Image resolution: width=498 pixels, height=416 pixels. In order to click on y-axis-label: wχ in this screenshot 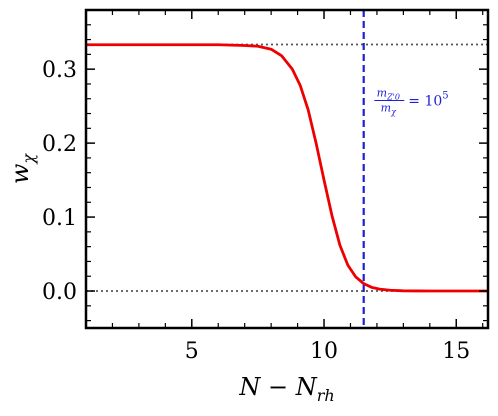, I will do `click(22, 169)`.